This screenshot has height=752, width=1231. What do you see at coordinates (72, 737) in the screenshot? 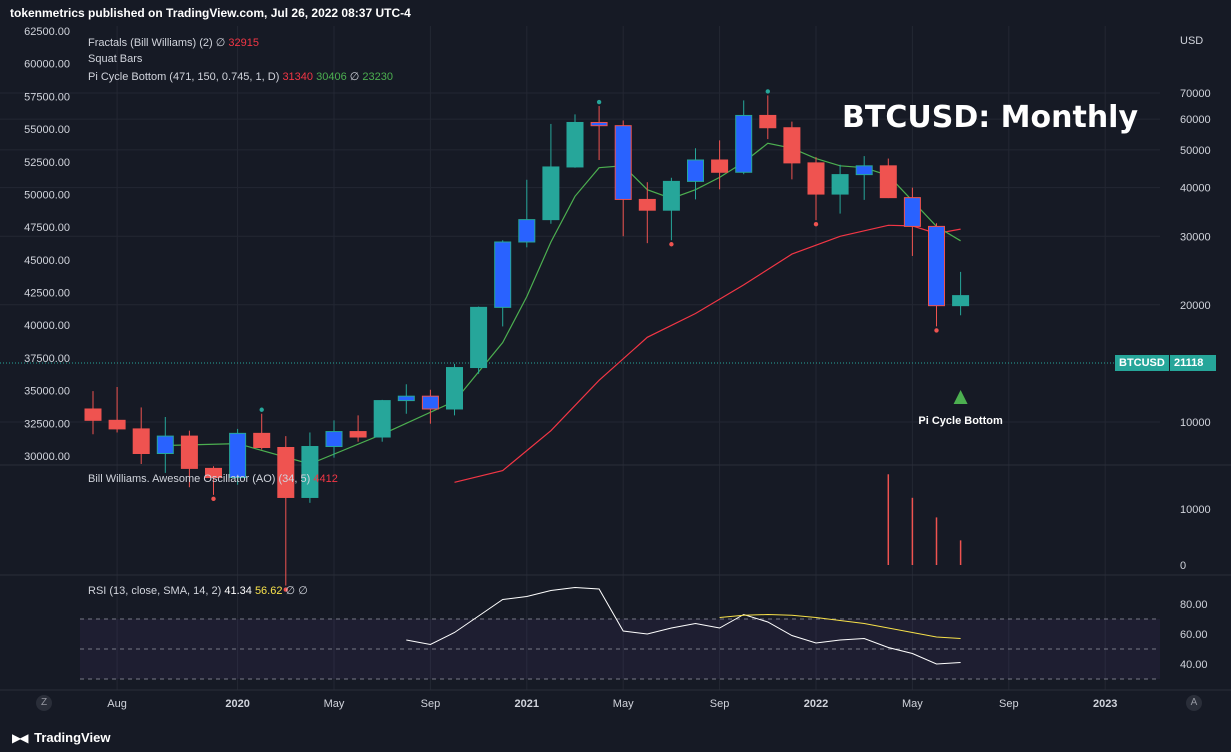
I see `brand-text: TradingView` at bounding box center [72, 737].